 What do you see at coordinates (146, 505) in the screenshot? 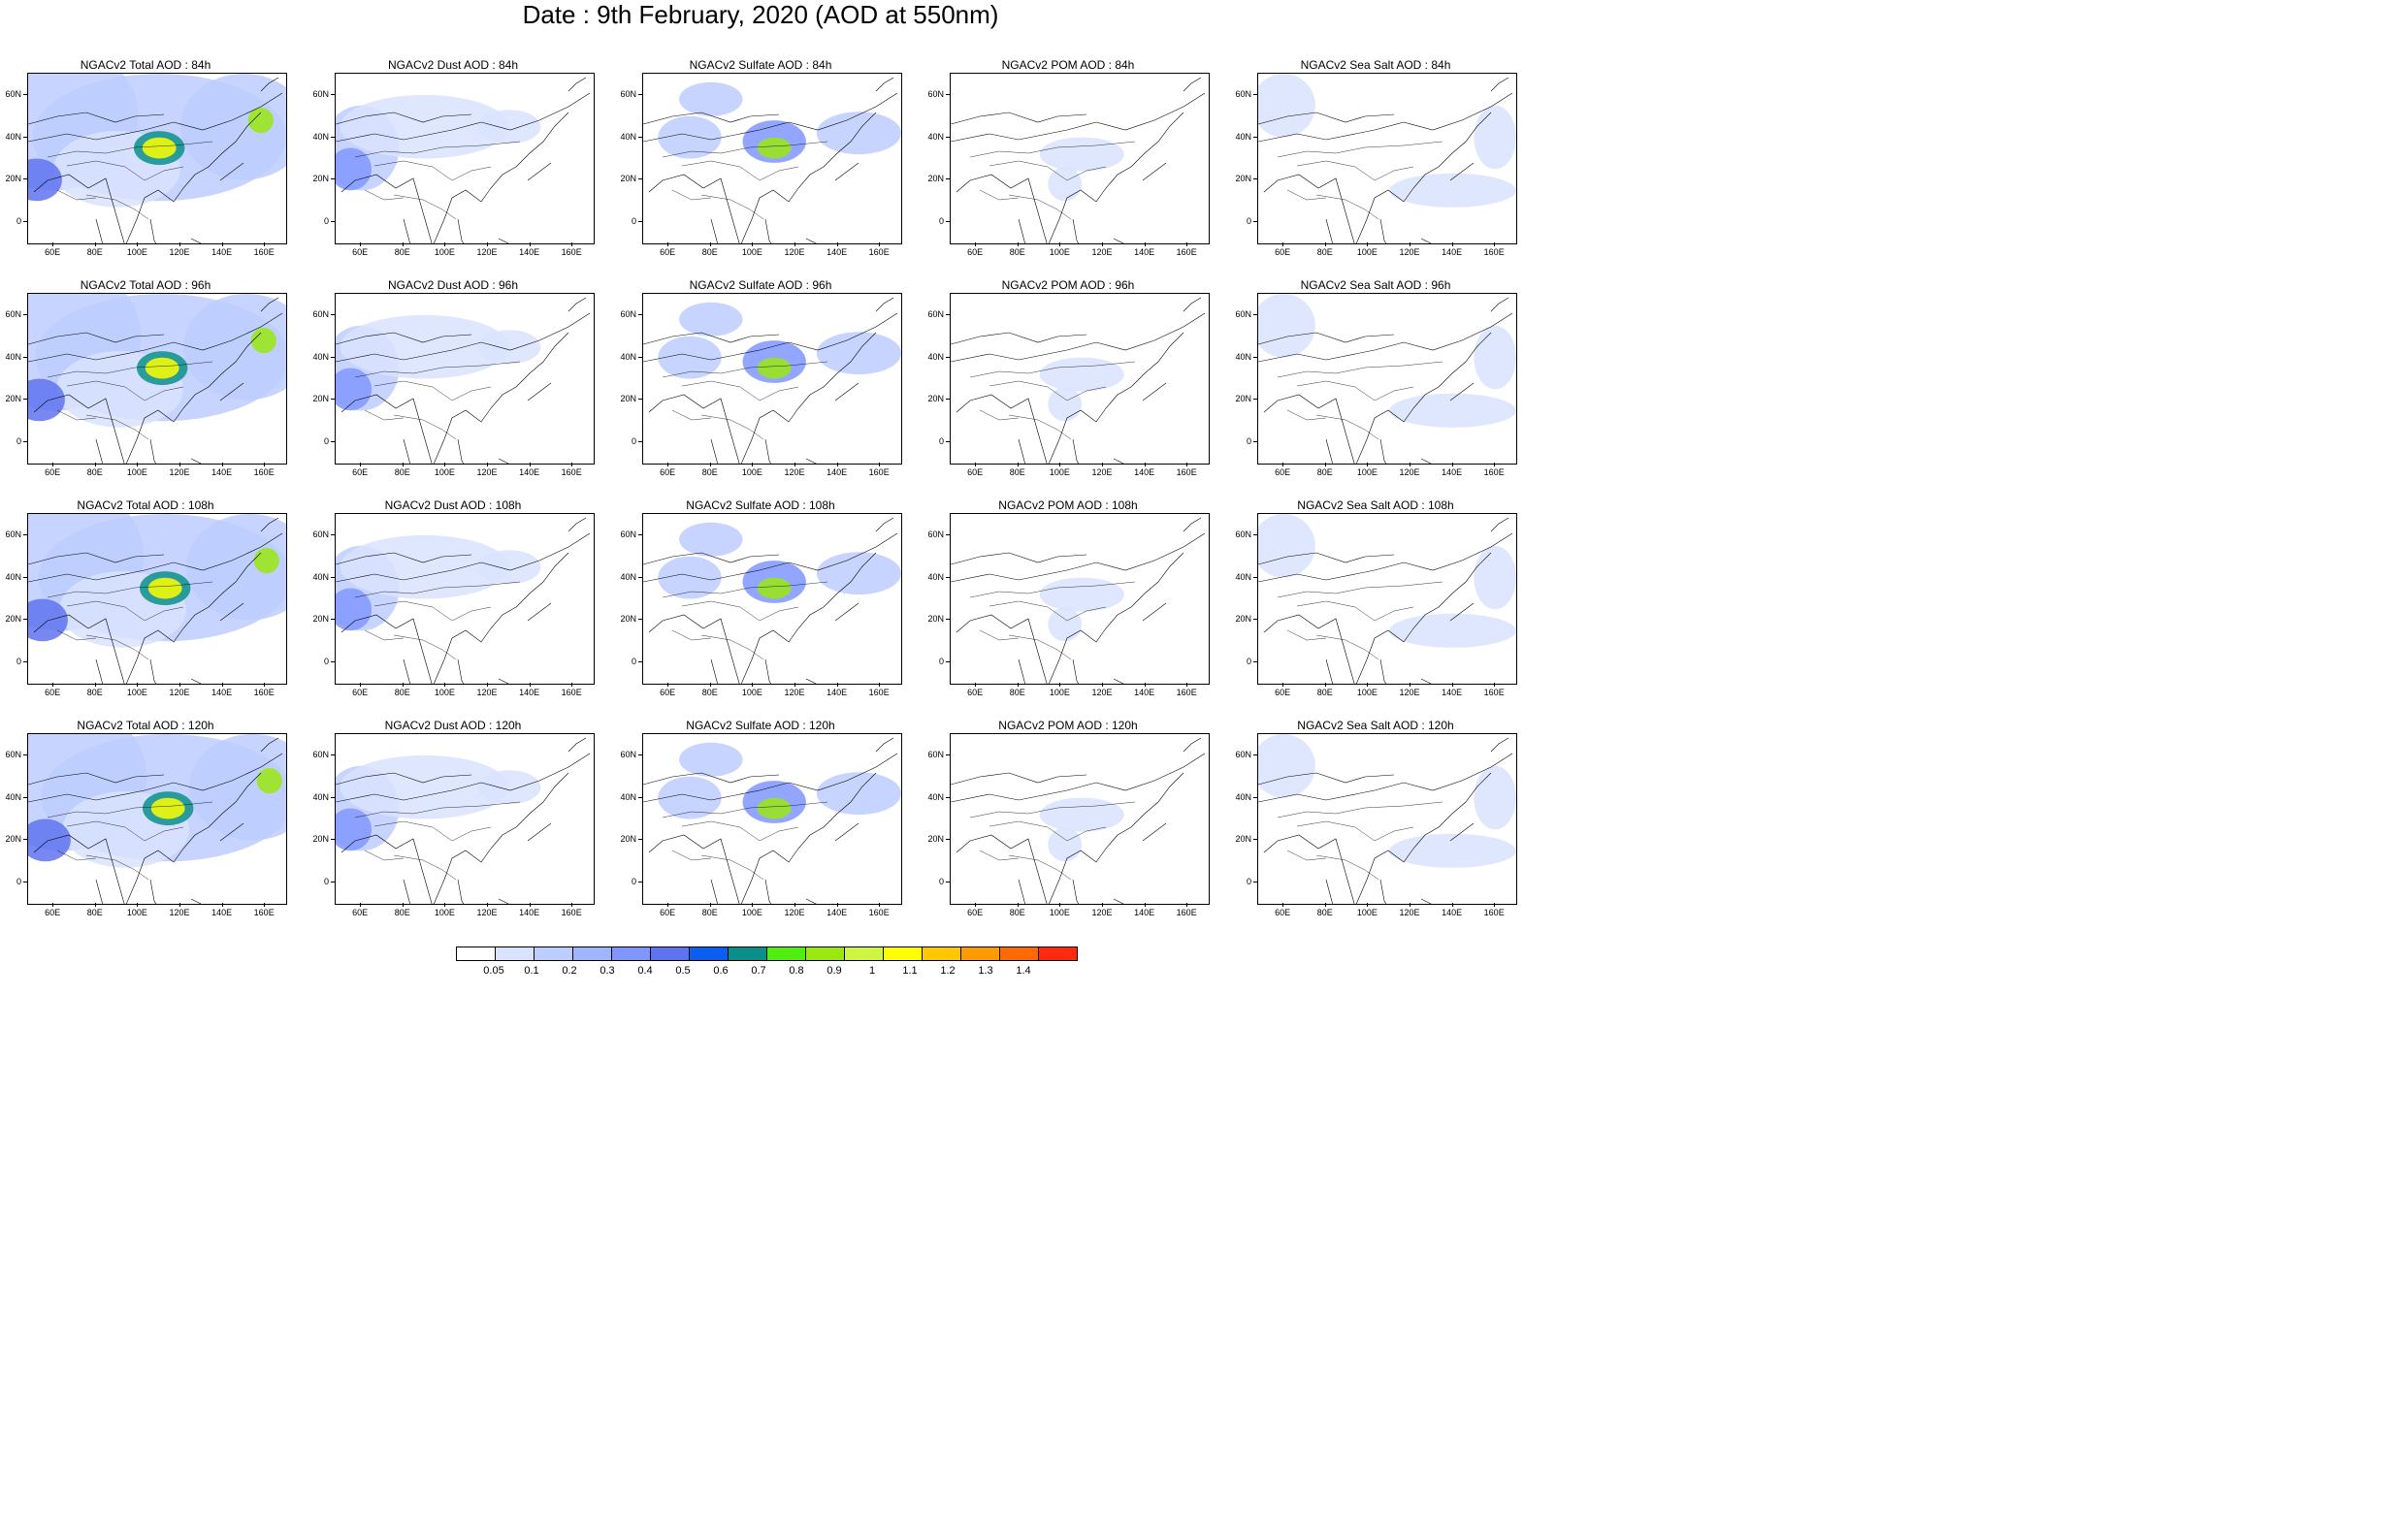
I see `panel-title: NGACv2 Total AOD : 108h` at bounding box center [146, 505].